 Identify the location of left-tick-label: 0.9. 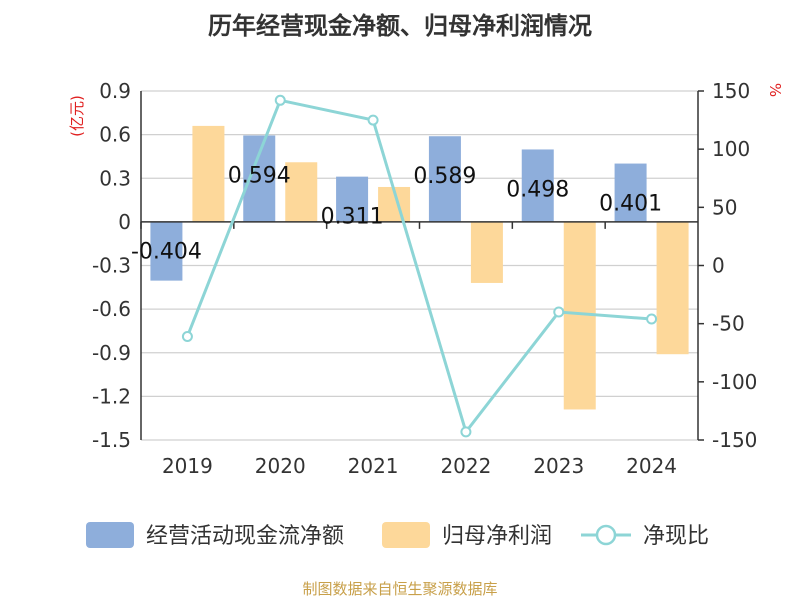
(115, 91).